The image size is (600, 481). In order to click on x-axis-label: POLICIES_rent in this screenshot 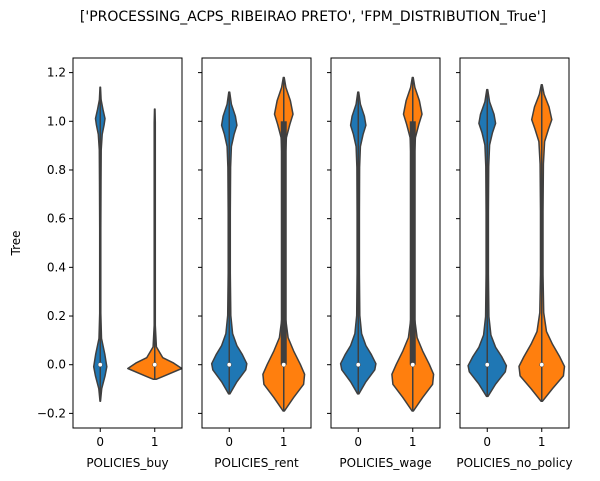, I will do `click(256, 463)`.